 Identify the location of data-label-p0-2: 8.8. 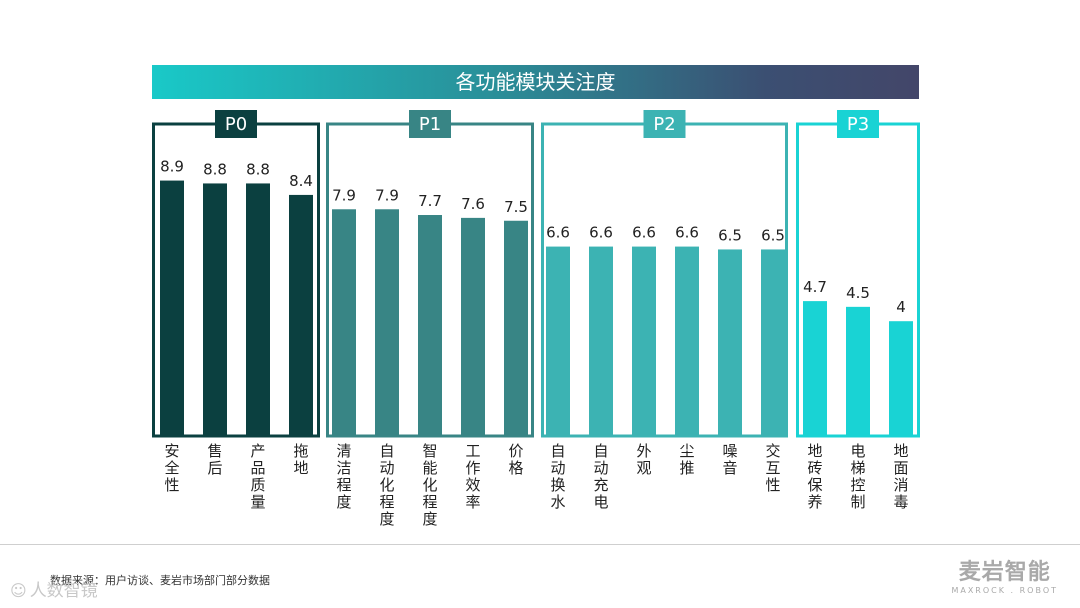
(258, 169).